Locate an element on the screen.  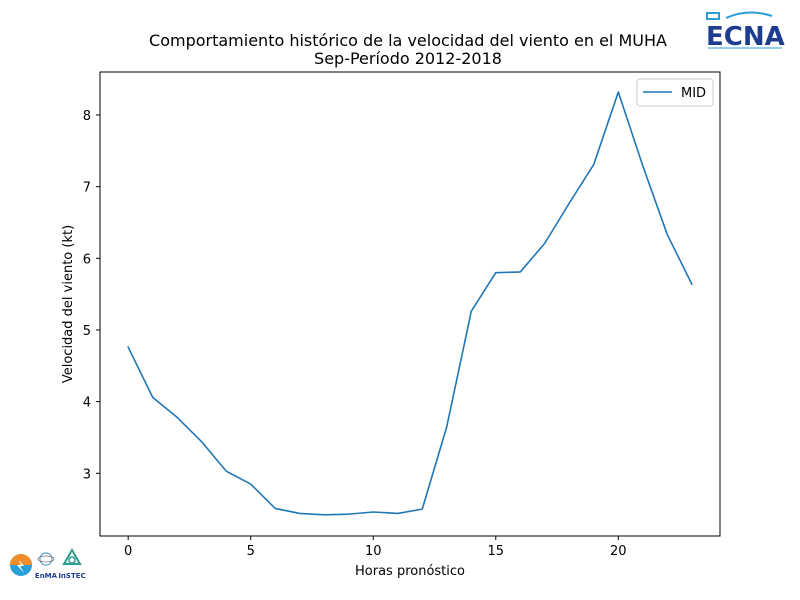
y-tick-label: 6 is located at coordinates (87, 259).